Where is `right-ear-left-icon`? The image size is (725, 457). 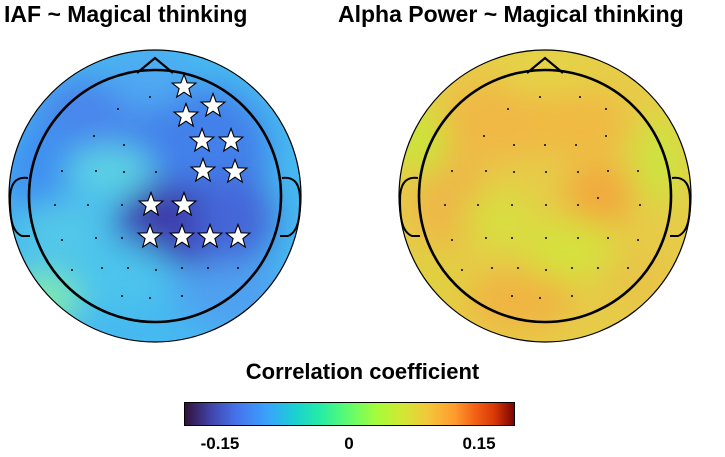 right-ear-left-icon is located at coordinates (409, 206).